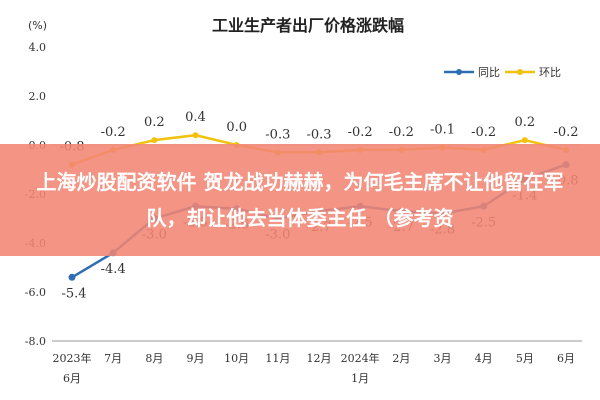  Describe the element at coordinates (314, 368) in the screenshot. I see `x-axis: 2023年 6月 7月 8月 9月 10月 11月 12月 2024年 1月 2月 3月 4月 5月 6月` at that location.